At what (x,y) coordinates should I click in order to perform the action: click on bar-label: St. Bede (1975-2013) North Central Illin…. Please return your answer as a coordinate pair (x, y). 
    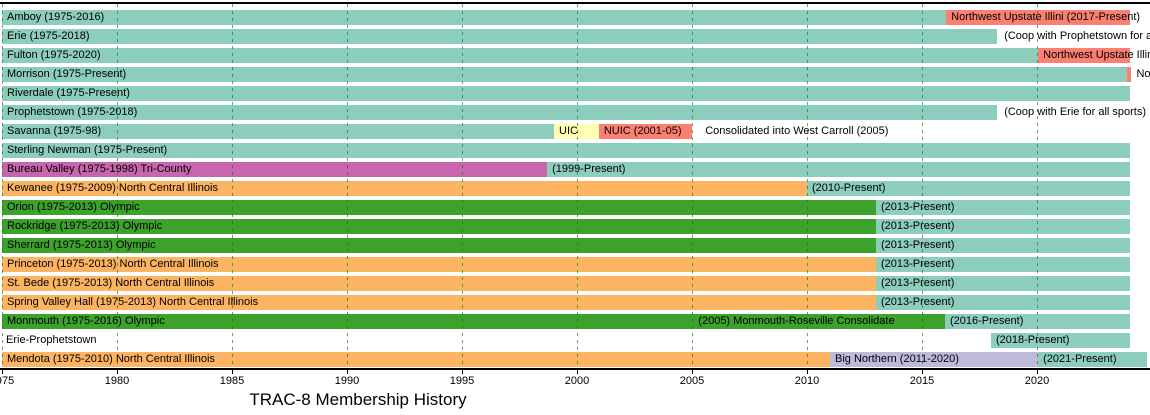
    Looking at the image, I should click on (111, 283).